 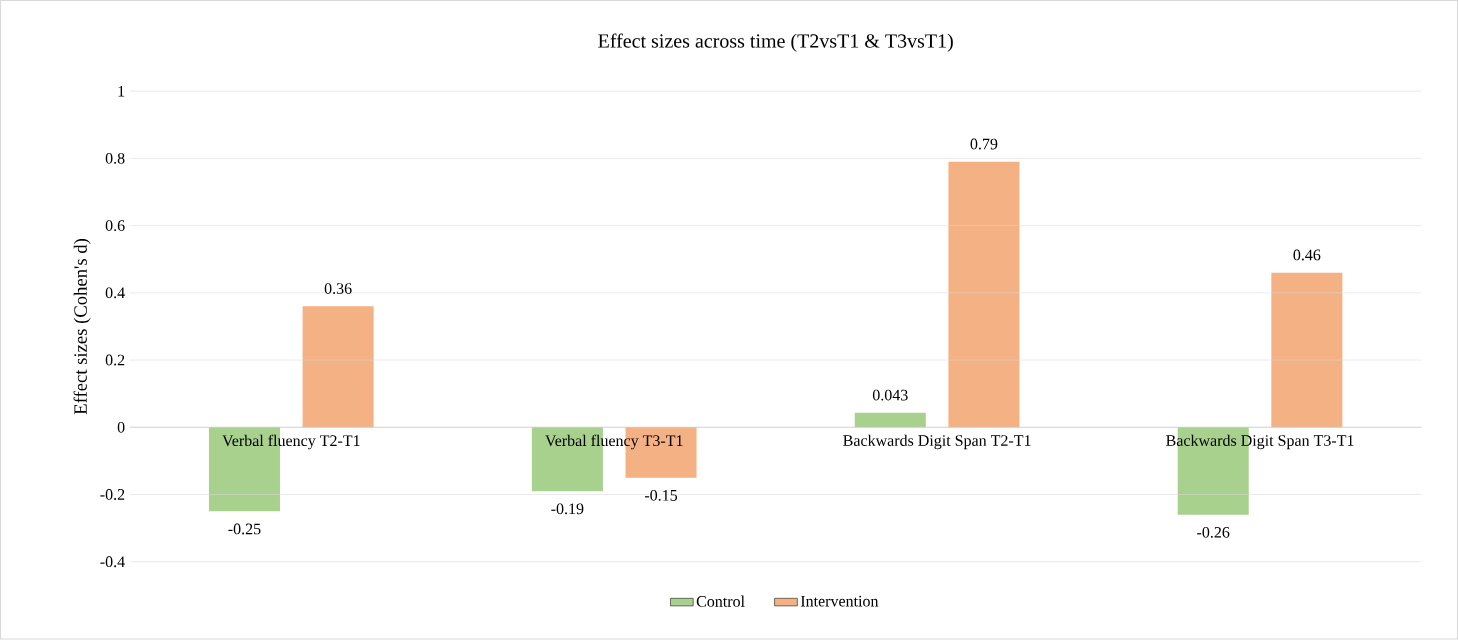 I want to click on data-label: -0.19, so click(x=567, y=509).